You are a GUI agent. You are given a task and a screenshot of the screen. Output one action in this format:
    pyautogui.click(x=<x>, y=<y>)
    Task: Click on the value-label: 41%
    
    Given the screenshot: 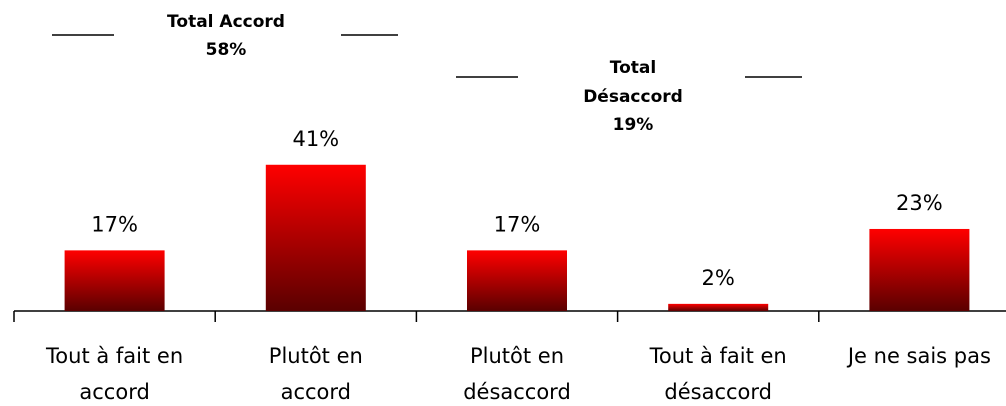 What is the action you would take?
    pyautogui.click(x=315, y=139)
    